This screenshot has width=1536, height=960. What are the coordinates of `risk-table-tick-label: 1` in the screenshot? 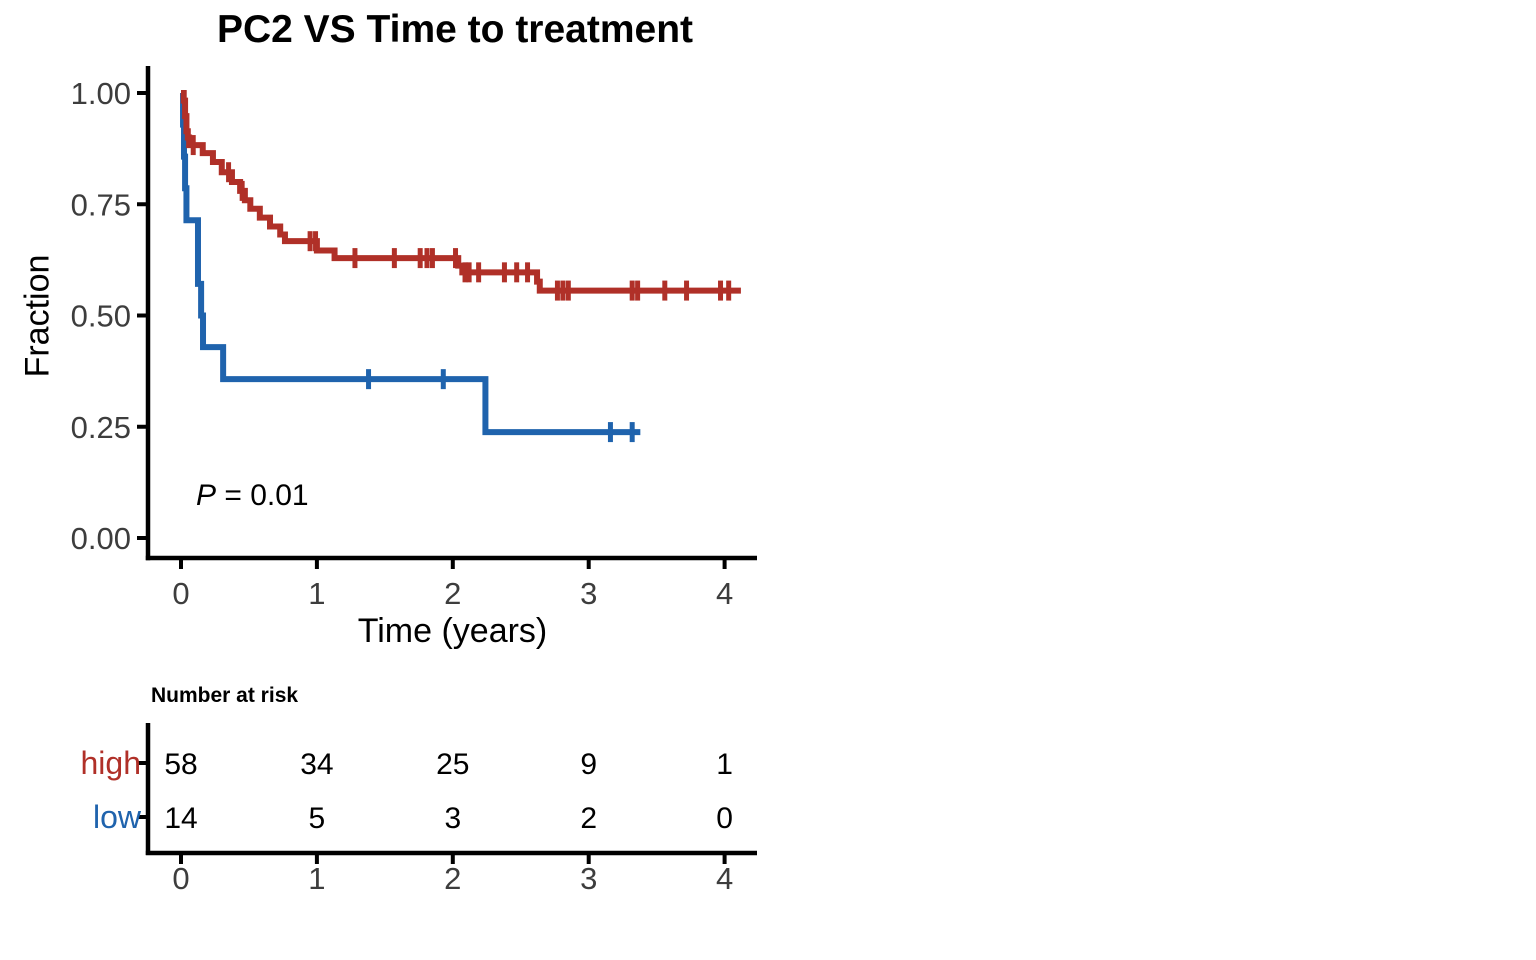 It's located at (316, 878).